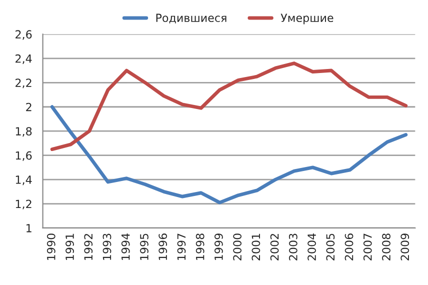 Image resolution: width=428 pixels, height=285 pixels. Describe the element at coordinates (349, 247) in the screenshot. I see `x-tick-label: 2006` at that location.